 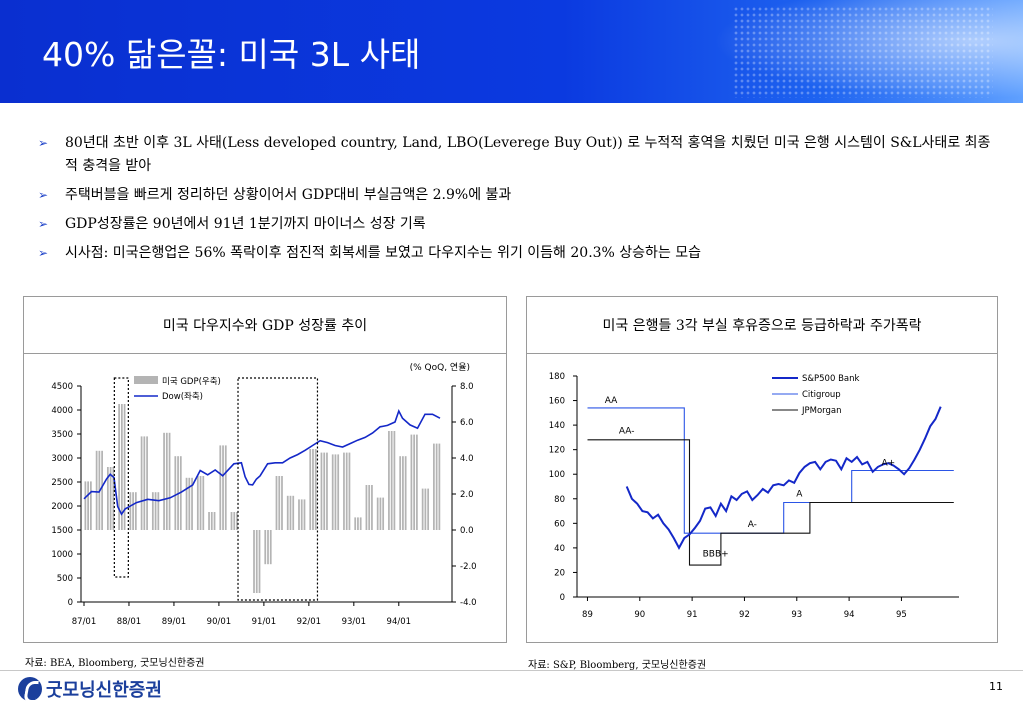 I want to click on company-logo: 굿모닝신한증권, so click(x=90, y=689).